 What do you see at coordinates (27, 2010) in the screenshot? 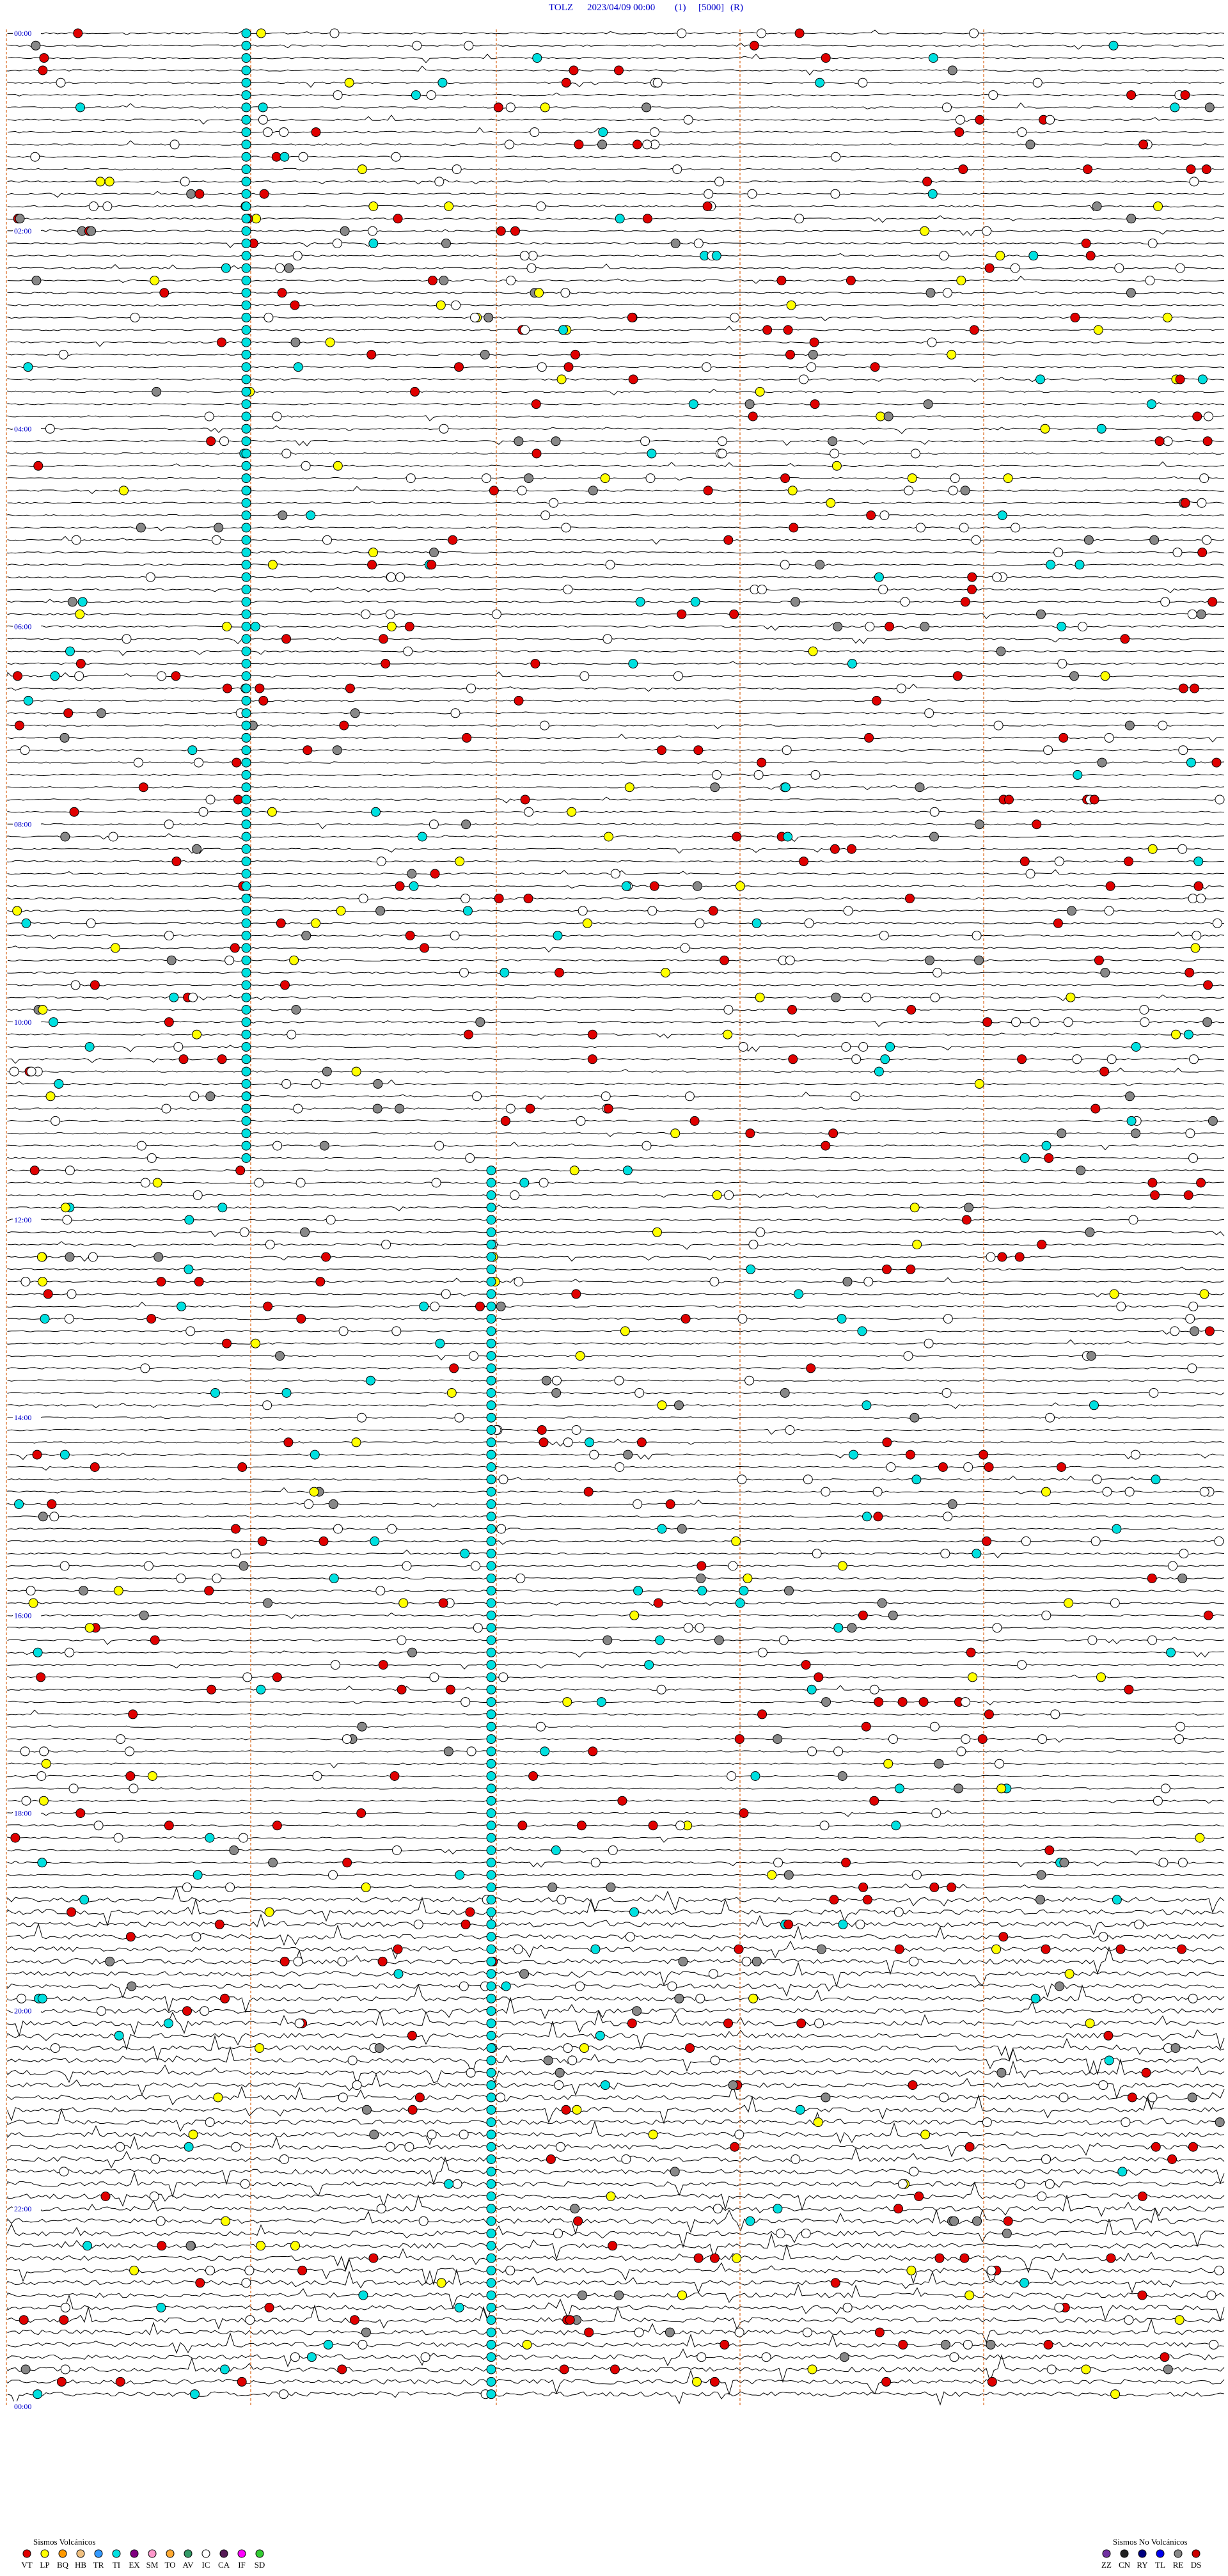
I see `label-bg` at bounding box center [27, 2010].